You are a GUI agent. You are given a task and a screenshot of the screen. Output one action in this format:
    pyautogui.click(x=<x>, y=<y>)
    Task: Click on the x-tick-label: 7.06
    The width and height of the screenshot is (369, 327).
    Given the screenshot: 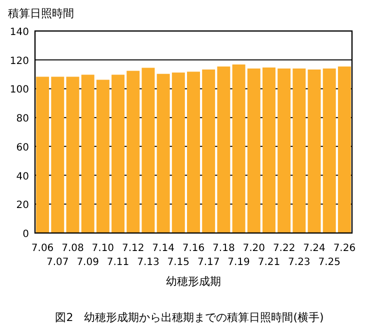 What is the action you would take?
    pyautogui.click(x=42, y=248)
    